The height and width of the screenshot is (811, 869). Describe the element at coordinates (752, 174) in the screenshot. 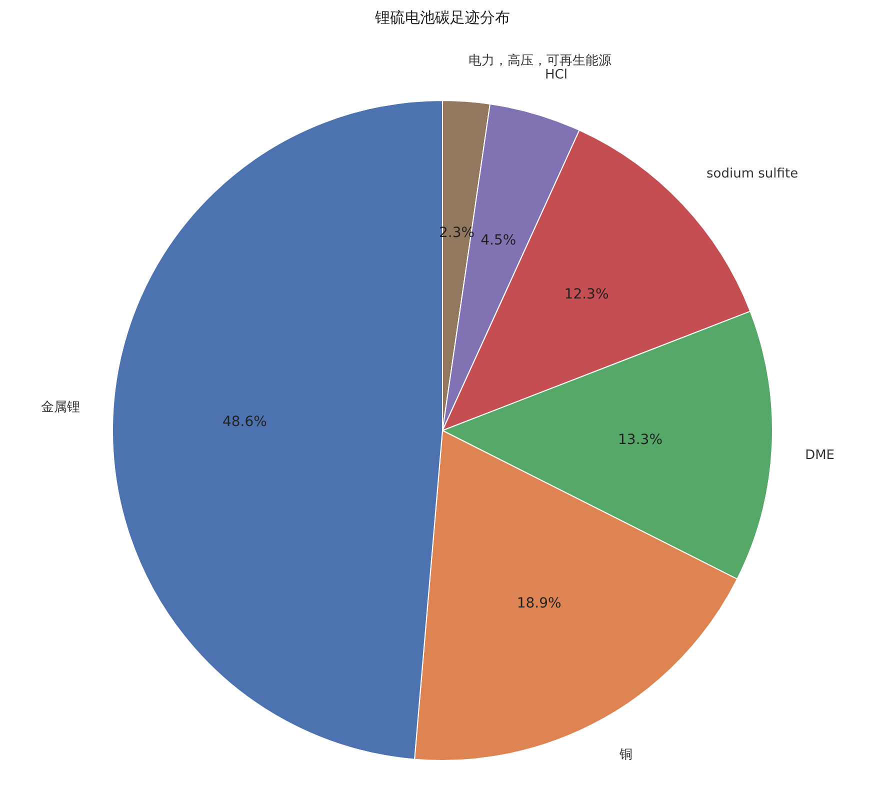

I see `slice-label: sodium sulfite` at that location.